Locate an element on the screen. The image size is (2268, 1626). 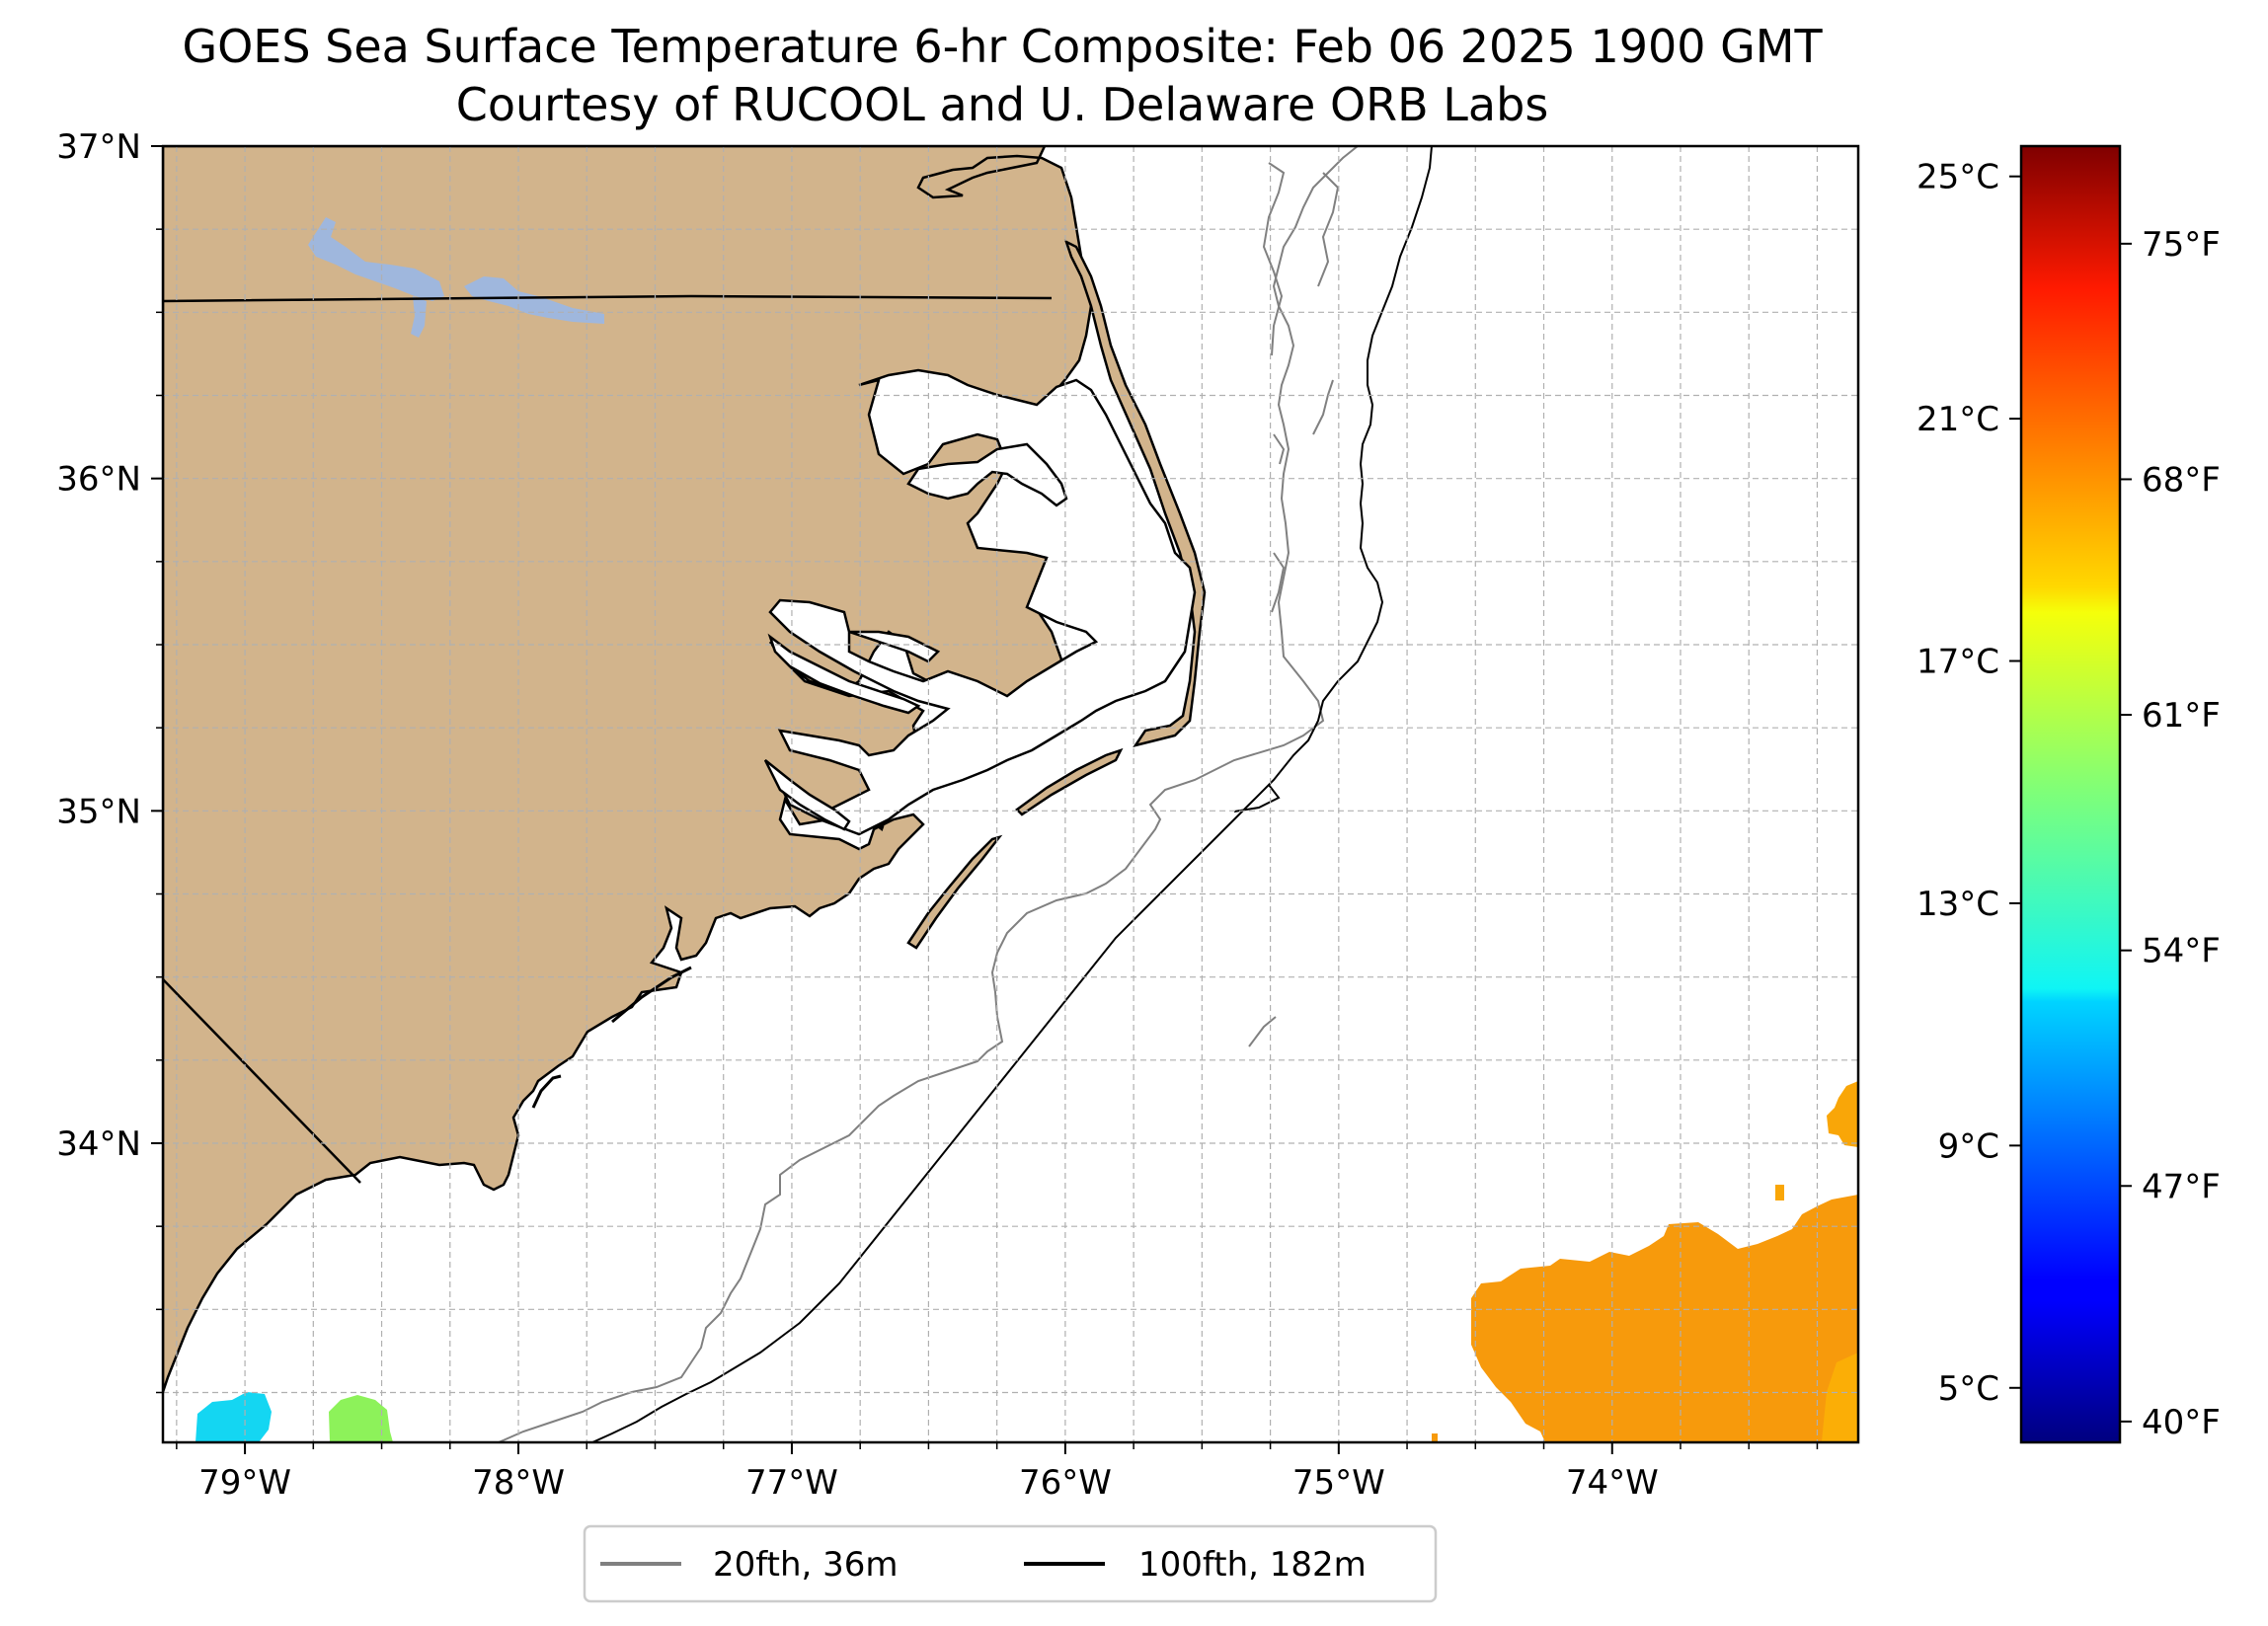
albemarle-sound is located at coordinates (987, 474).